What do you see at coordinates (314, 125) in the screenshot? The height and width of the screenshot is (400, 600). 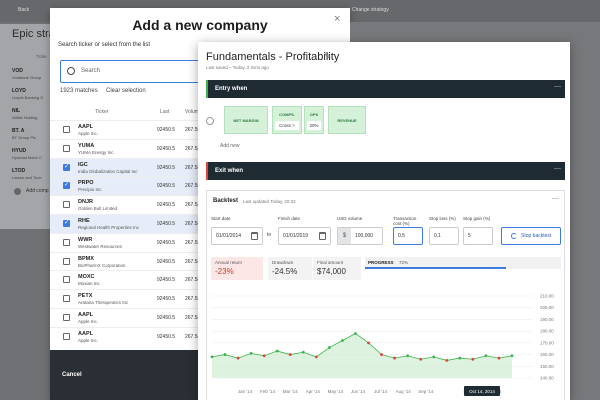 I see `block-value: 20%` at bounding box center [314, 125].